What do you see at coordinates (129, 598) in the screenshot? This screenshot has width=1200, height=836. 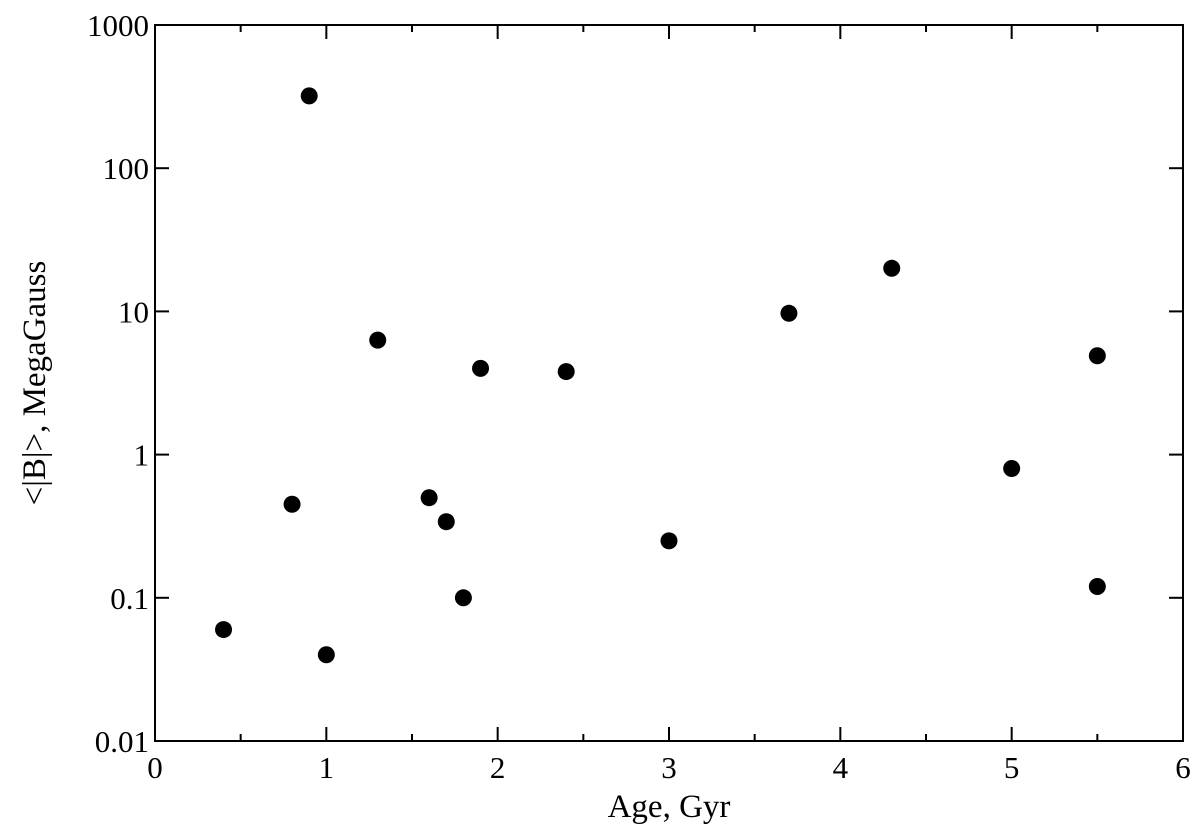 I see `y-tick-label: 0.1` at bounding box center [129, 598].